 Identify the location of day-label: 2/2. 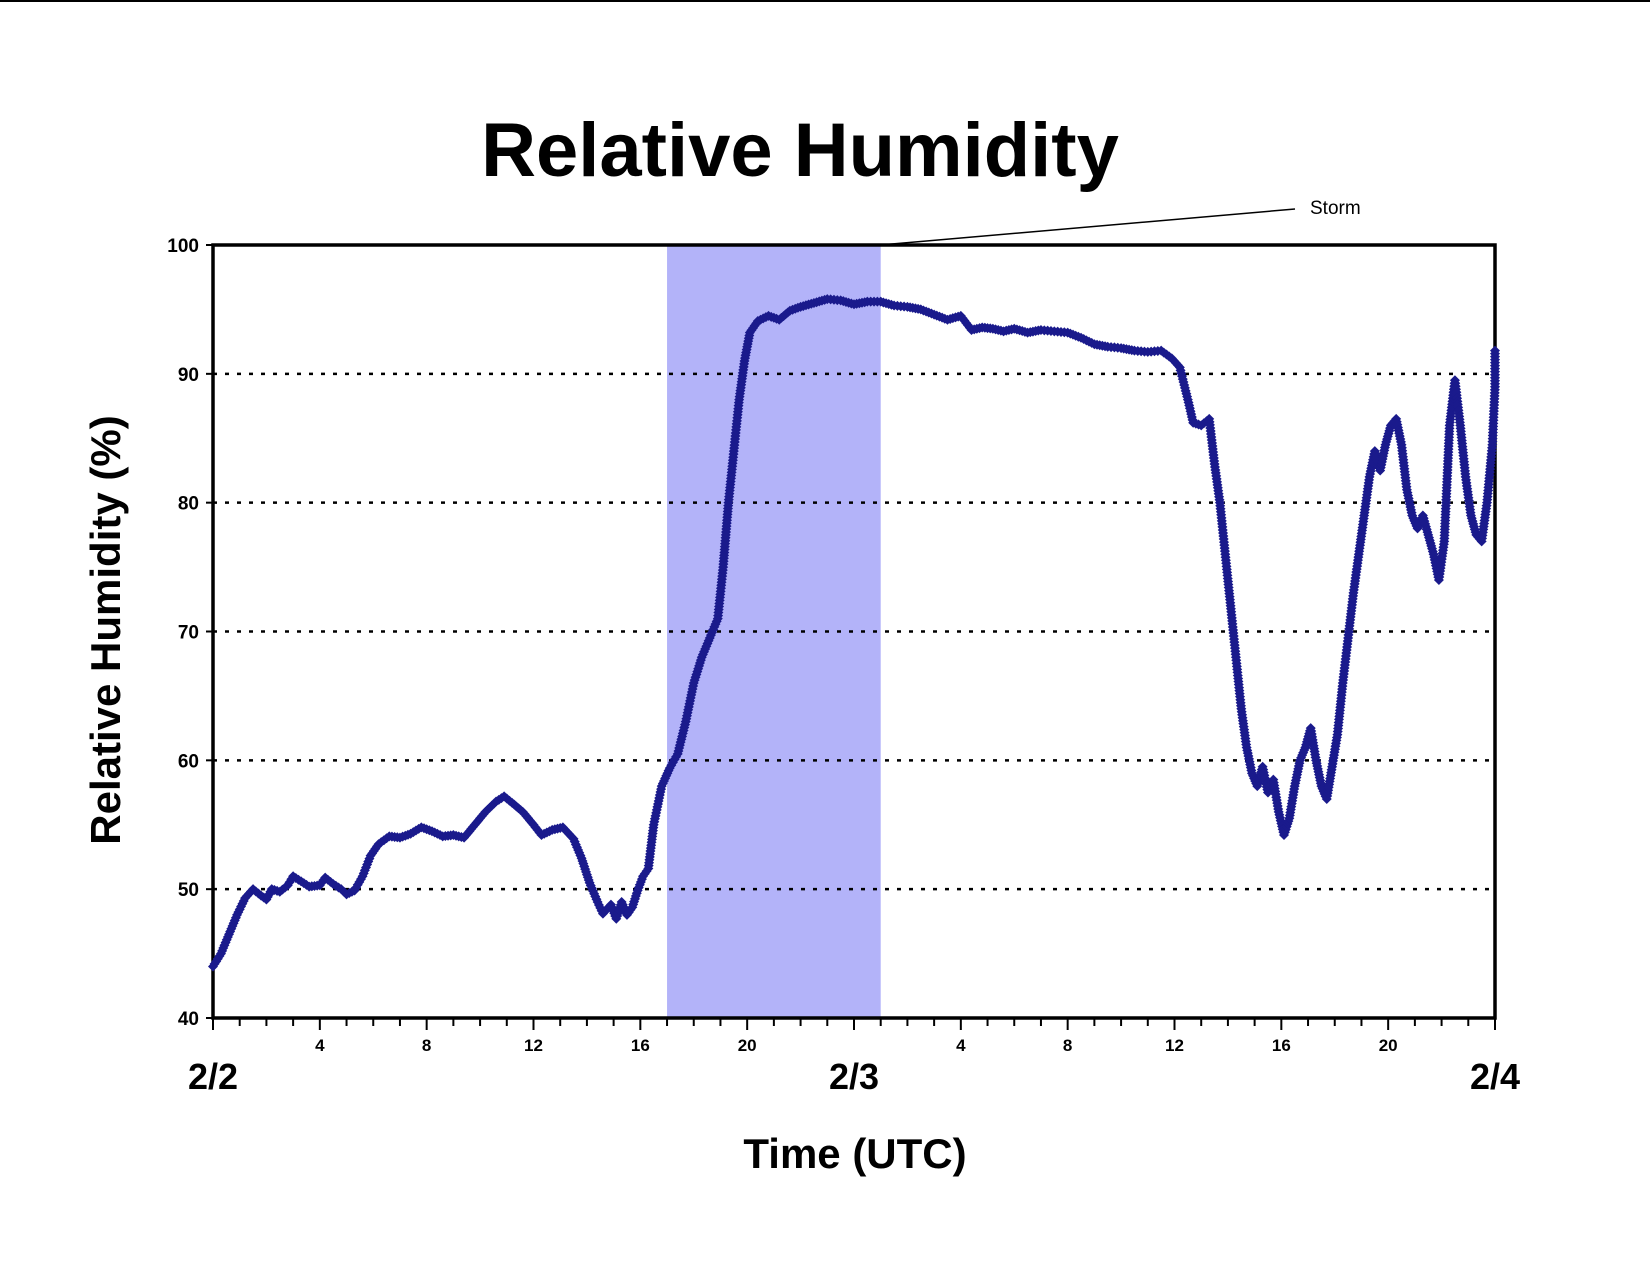
(213, 1076).